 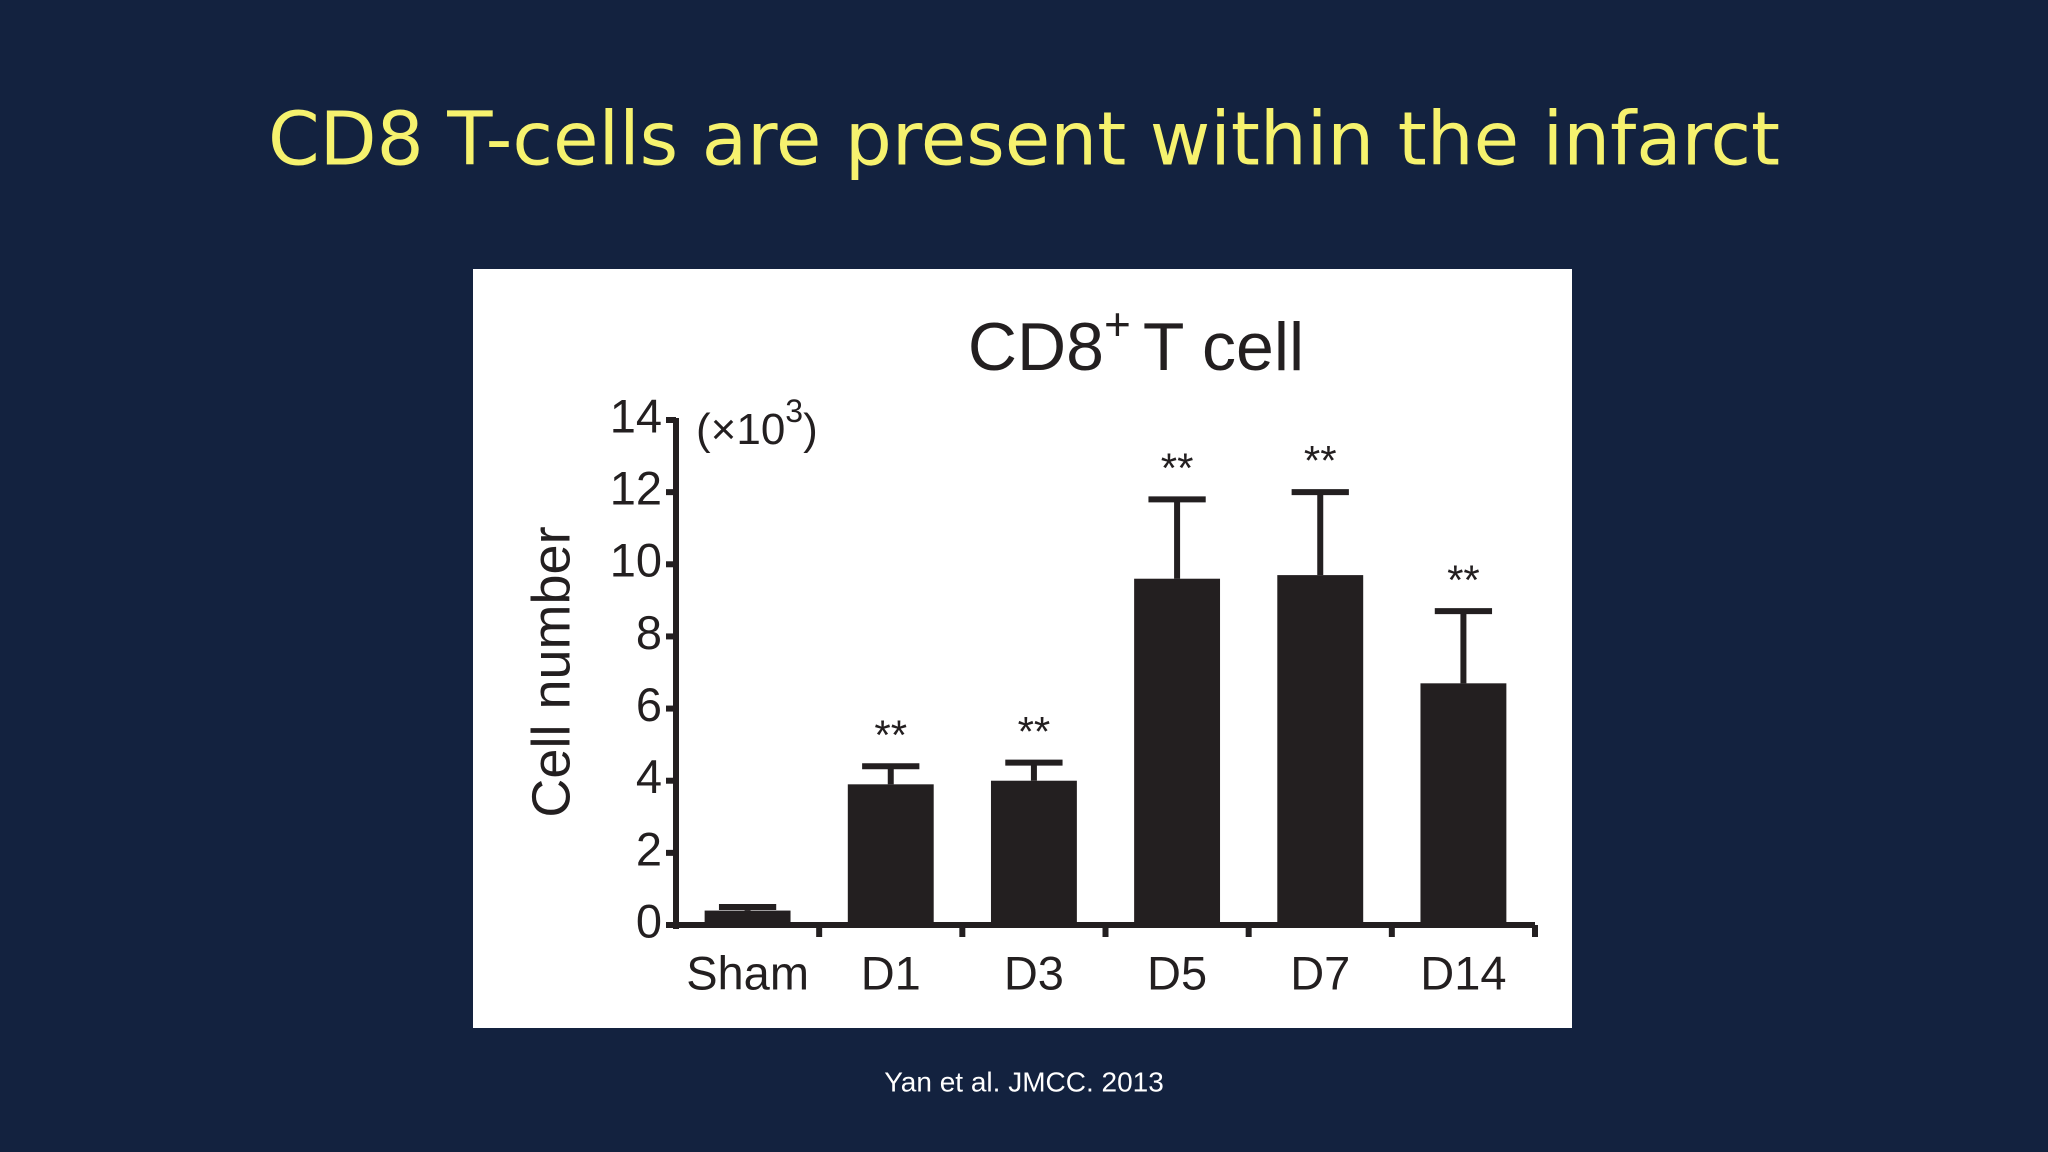 What do you see at coordinates (649, 848) in the screenshot?
I see `y-tick-label: 2` at bounding box center [649, 848].